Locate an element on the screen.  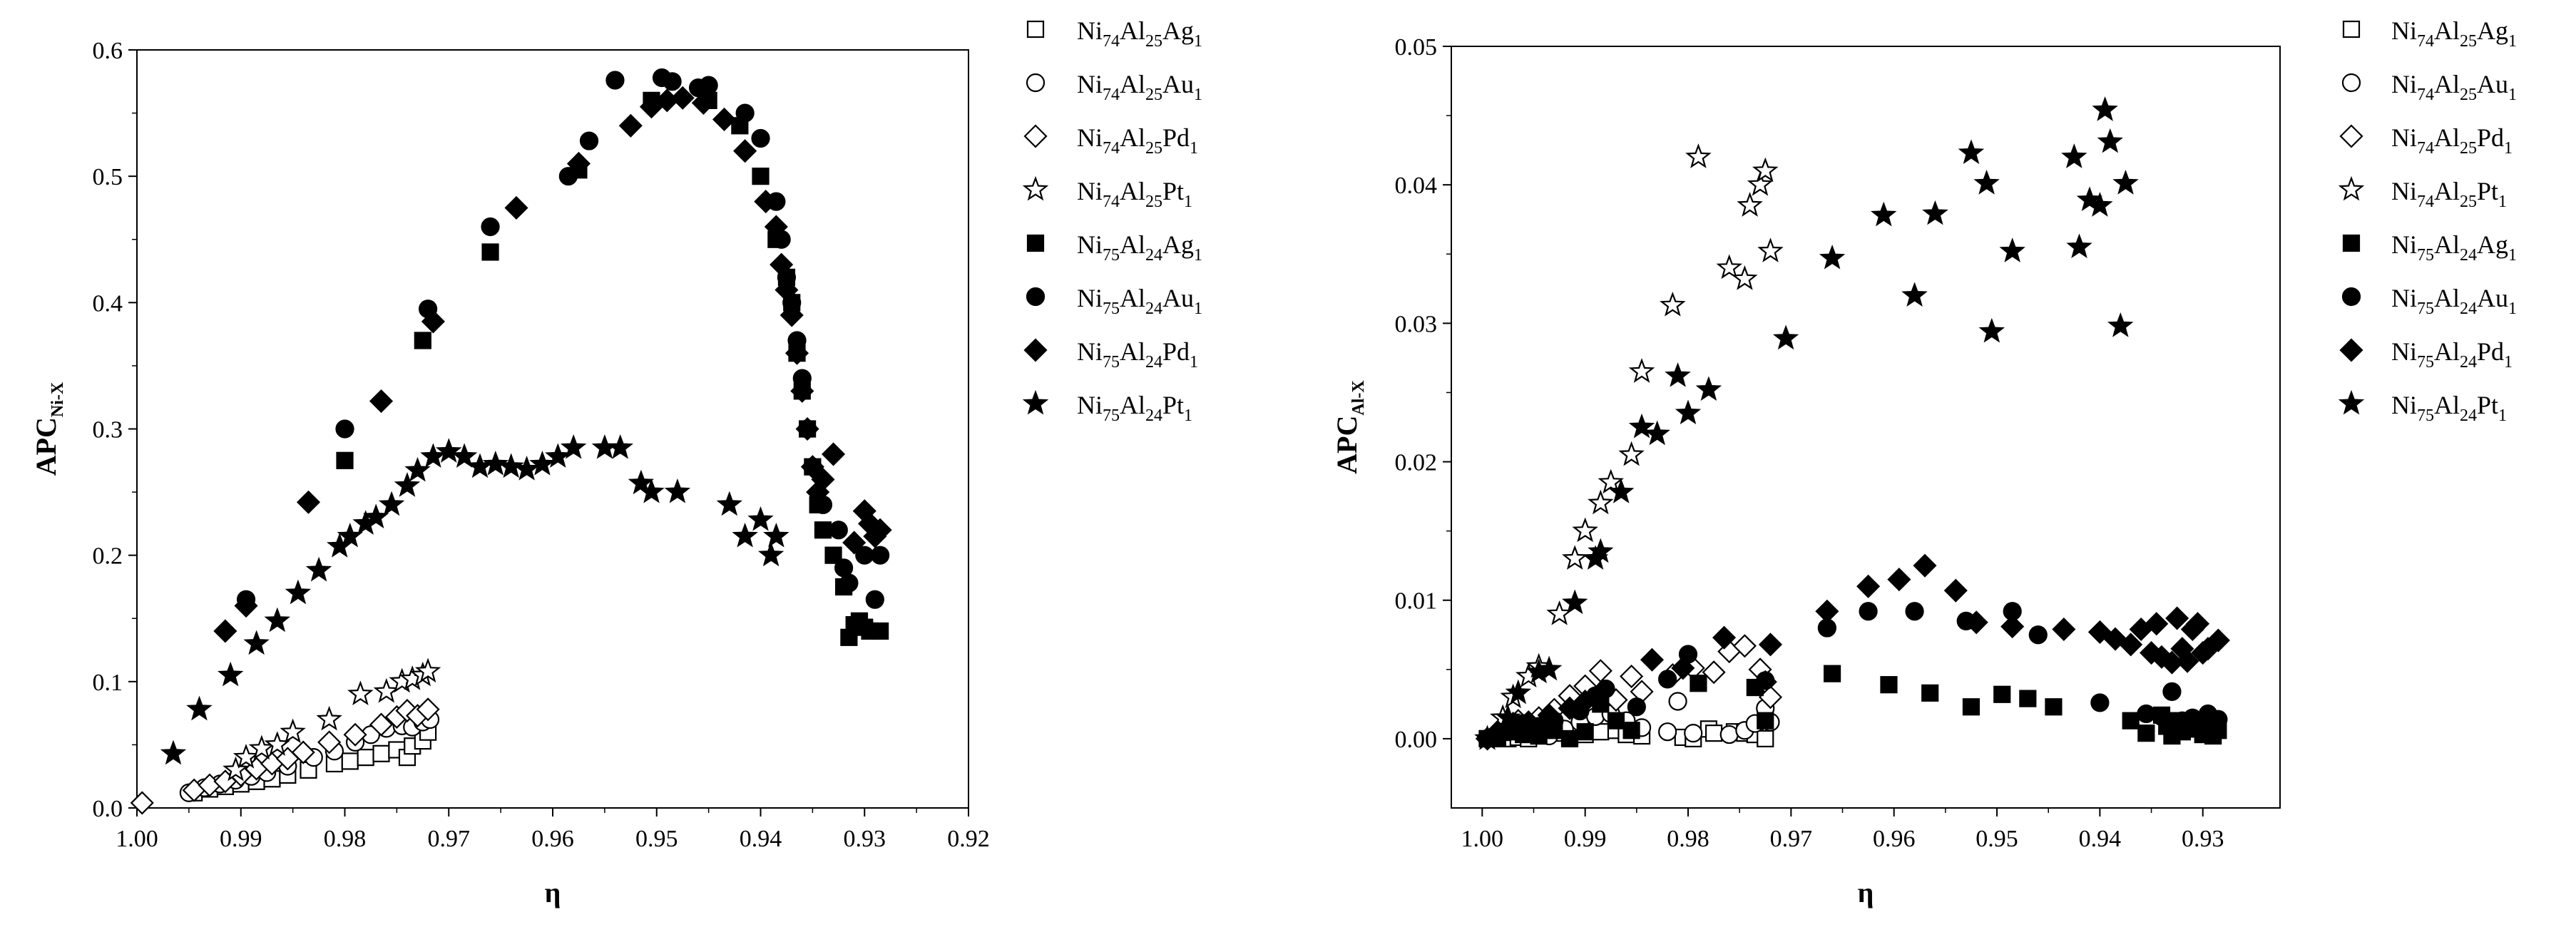
y-tick-label: 0.02 is located at coordinates (1417, 463).